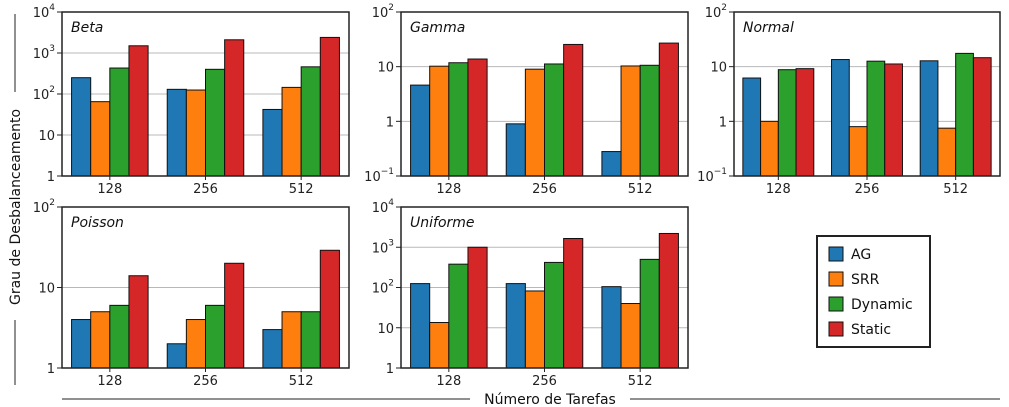 The image size is (1009, 407). I want to click on subplot-beta: 1 10 10² 10³ 10⁴ 128 256 512 Beta, so click(191, 100).